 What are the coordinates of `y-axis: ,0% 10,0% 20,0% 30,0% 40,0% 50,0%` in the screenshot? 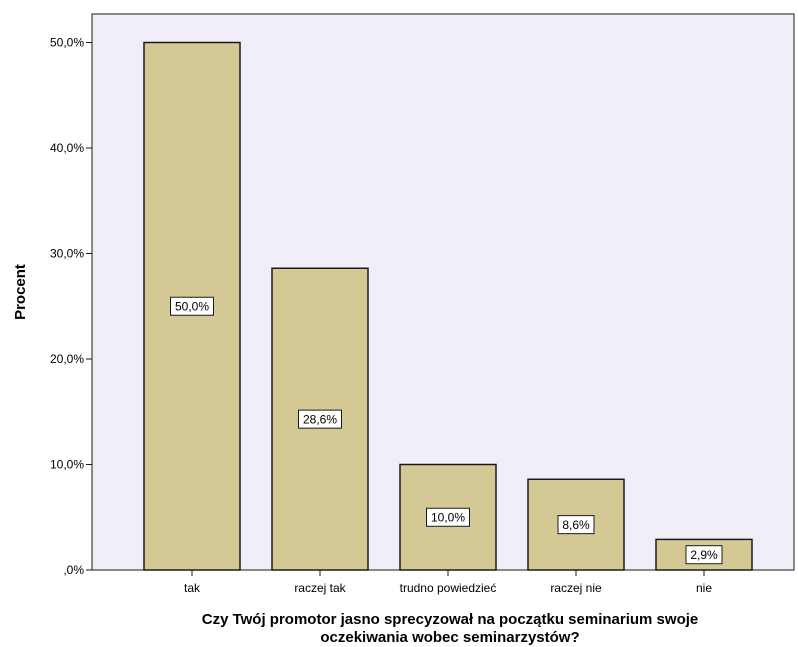 It's located at (71, 306).